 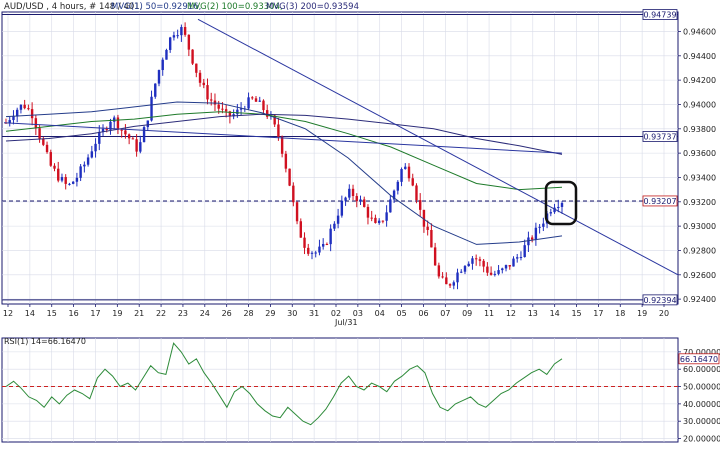 What do you see at coordinates (555, 313) in the screenshot?
I see `x-tick-label: 14` at bounding box center [555, 313].